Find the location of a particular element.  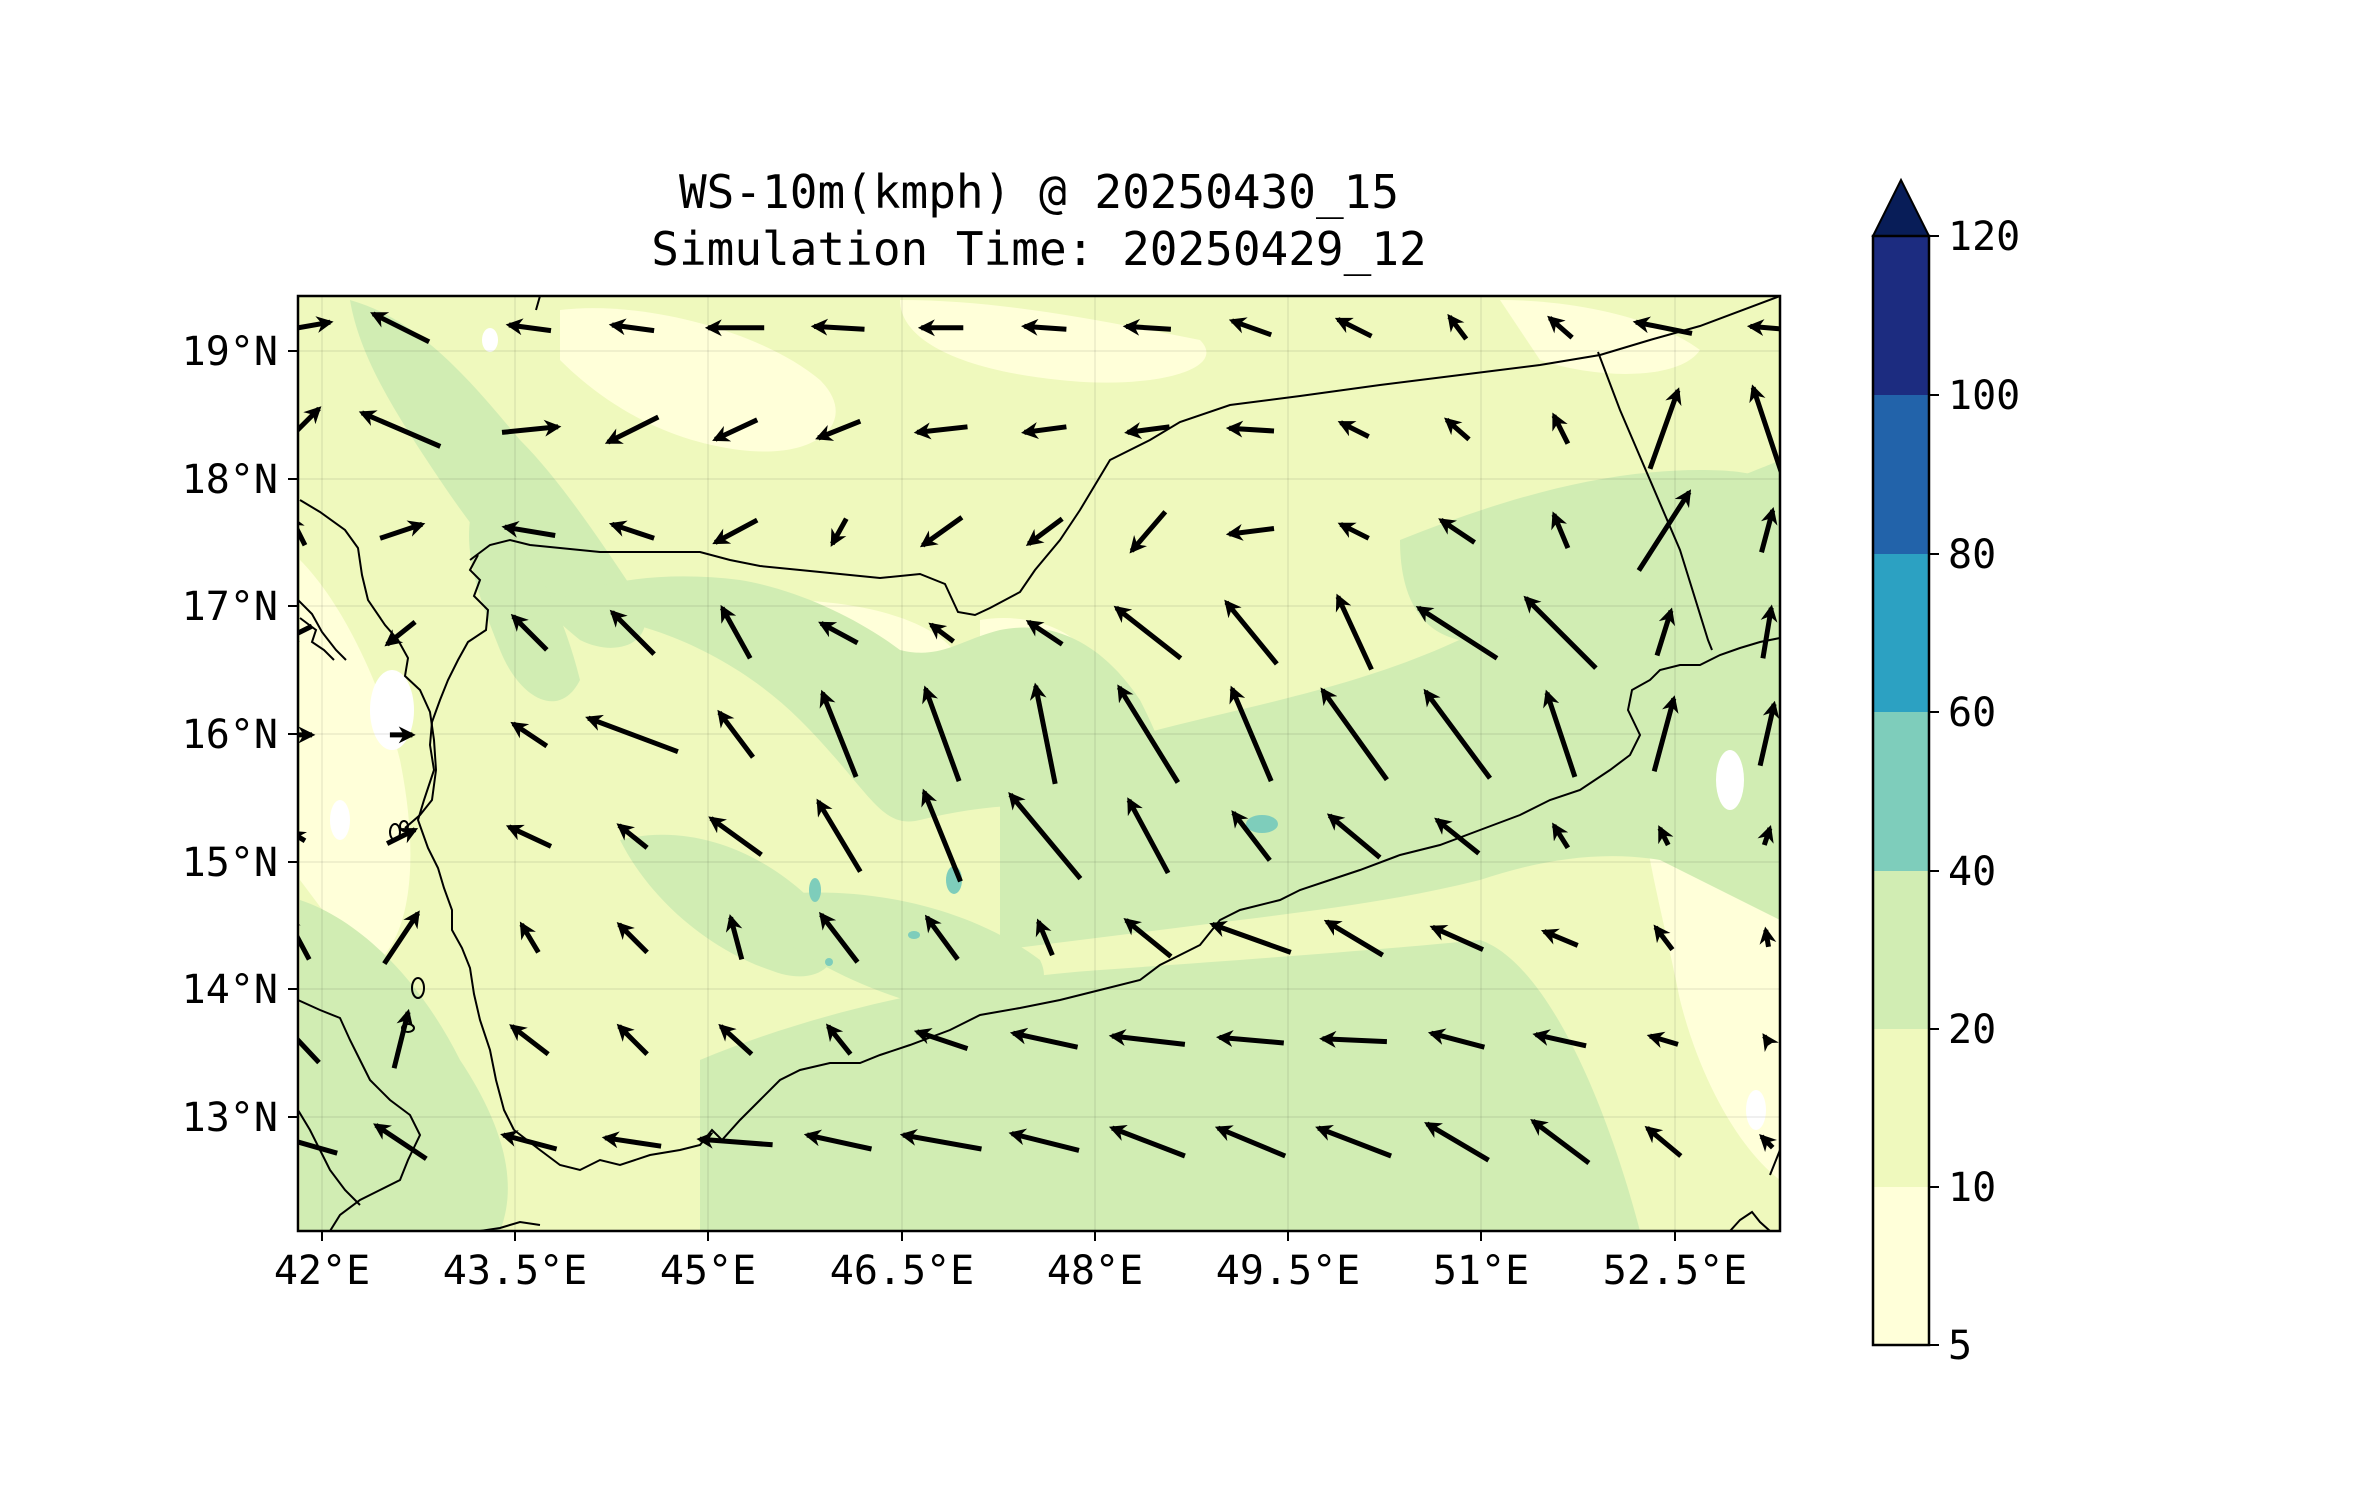

colorbar-label: 10 is located at coordinates (1972, 1188).